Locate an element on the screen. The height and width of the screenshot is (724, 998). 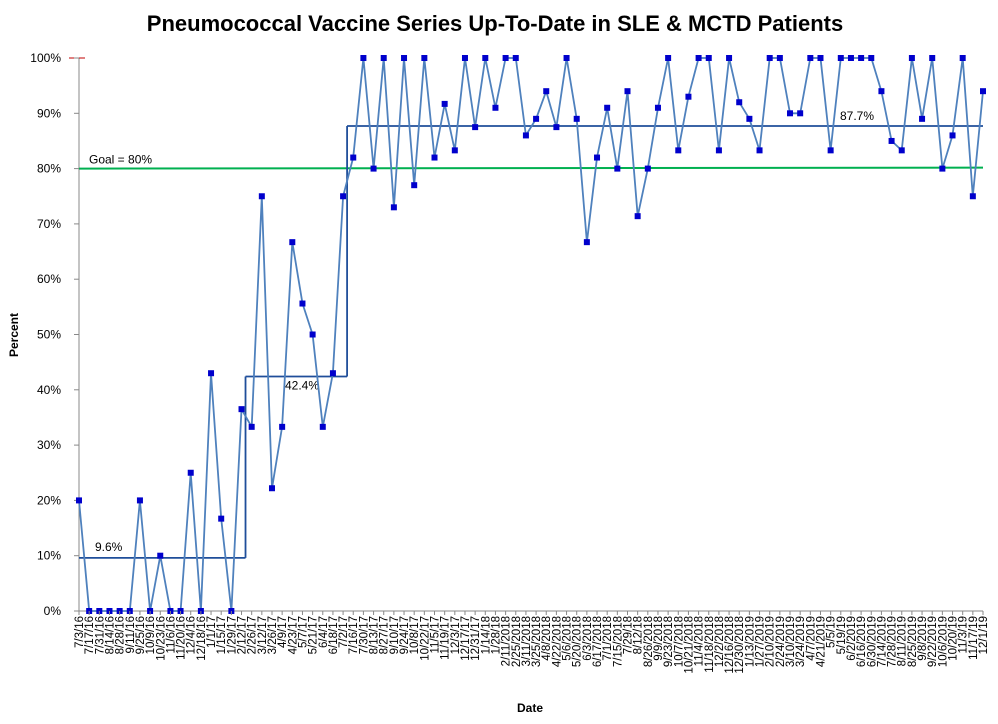
x-tick-label: 8/27/17 is located at coordinates (385, 635).